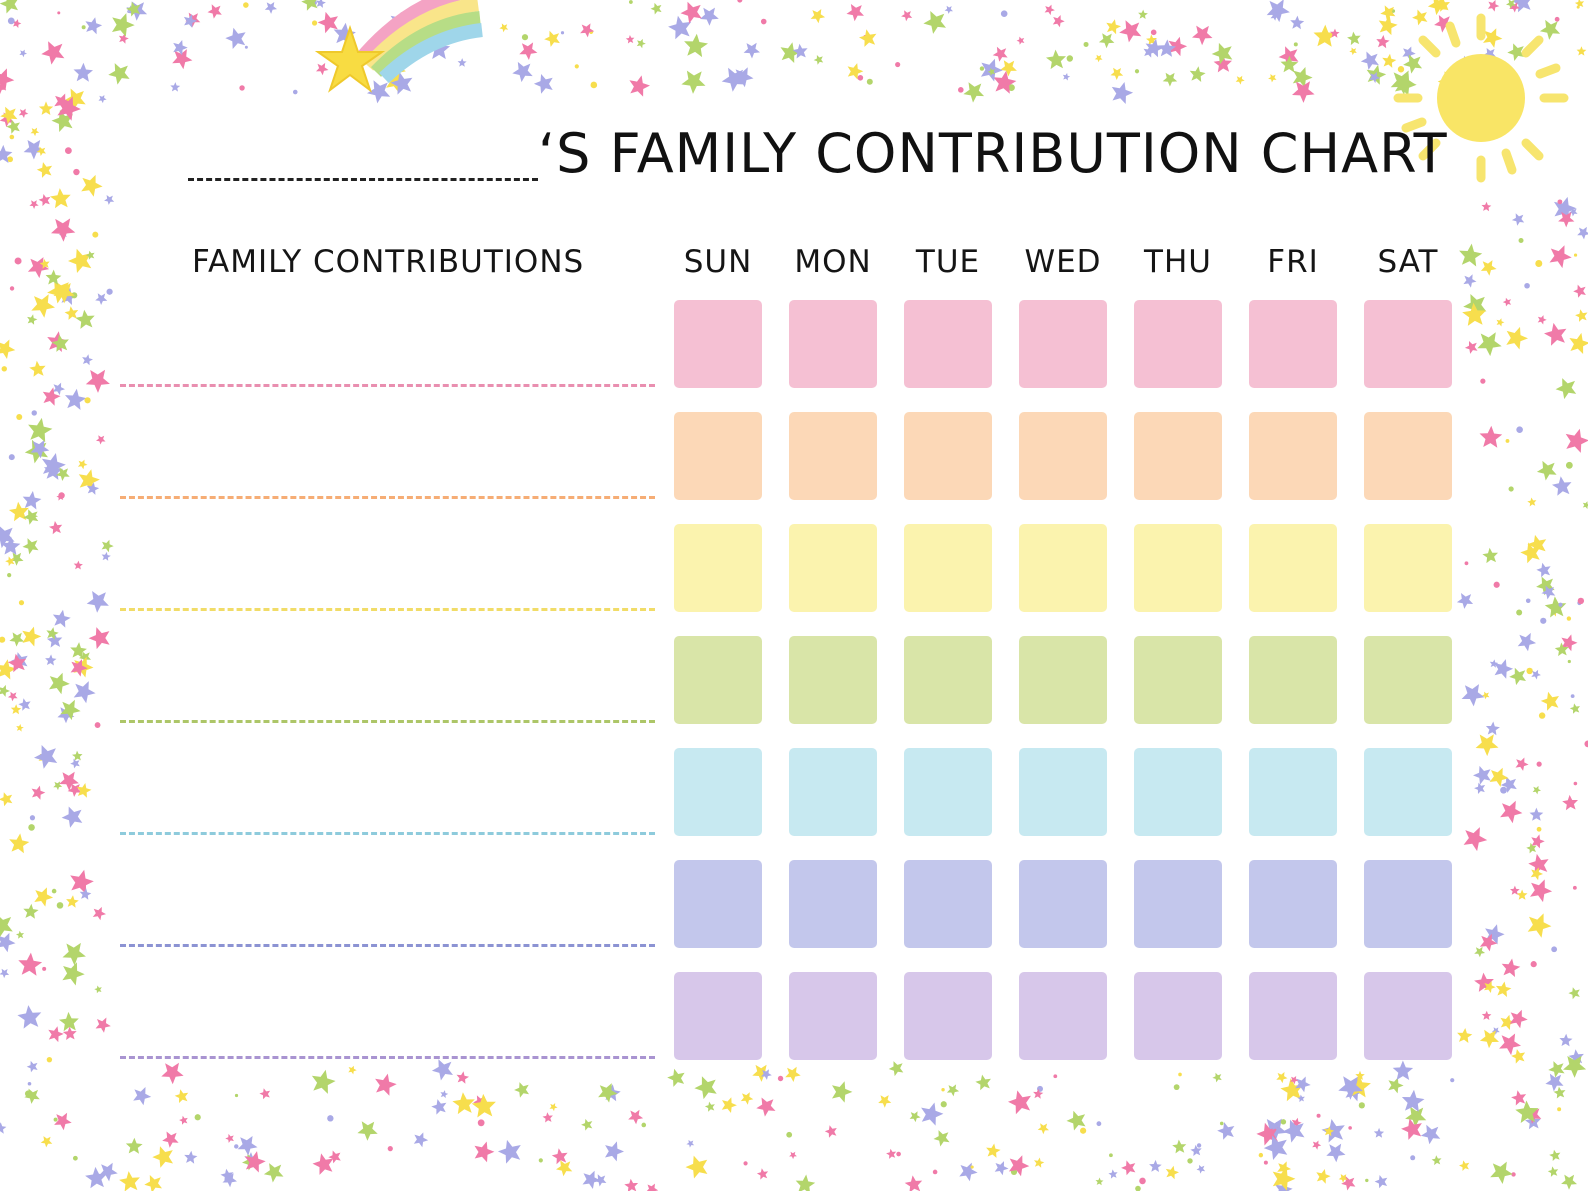 The width and height of the screenshot is (1588, 1191). Describe the element at coordinates (993, 153) in the screenshot. I see `chart-title-text: ‘S FAMILY CONTRIBUTION CHART` at that location.